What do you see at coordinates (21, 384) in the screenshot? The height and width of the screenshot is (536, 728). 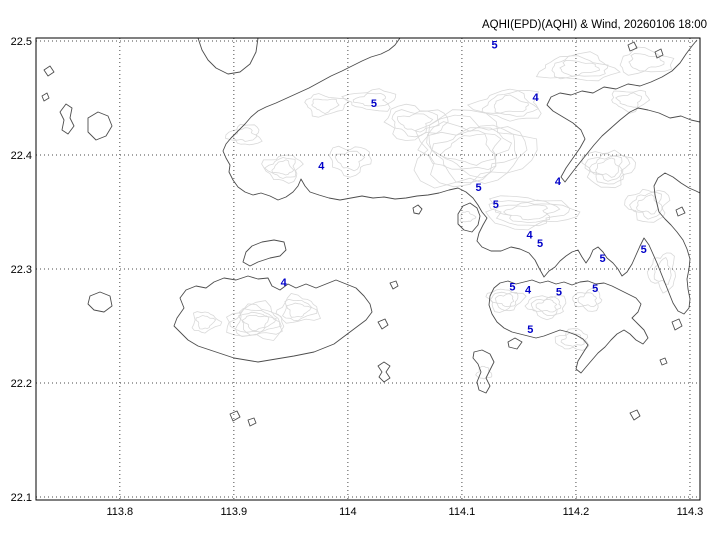 I see `y-axis-tick-label: 22.2` at bounding box center [21, 384].